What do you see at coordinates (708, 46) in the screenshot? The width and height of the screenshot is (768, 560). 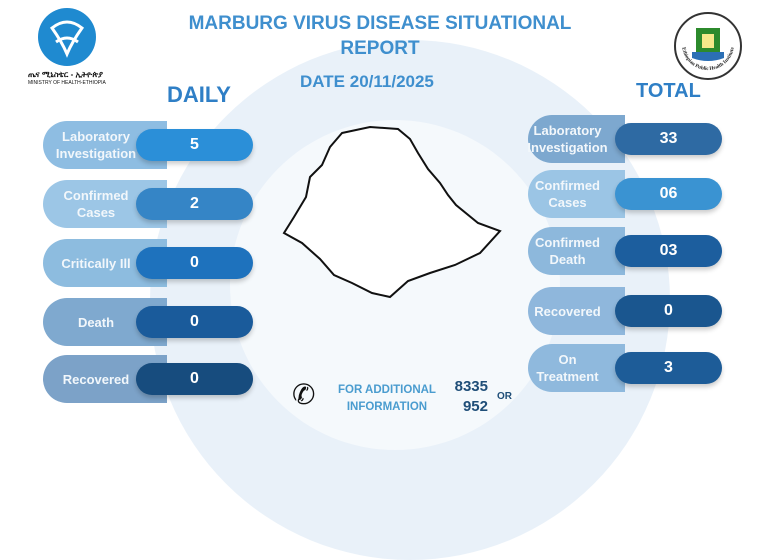 I see `ephi-logo: Ethiopian Public Health Institute` at bounding box center [708, 46].